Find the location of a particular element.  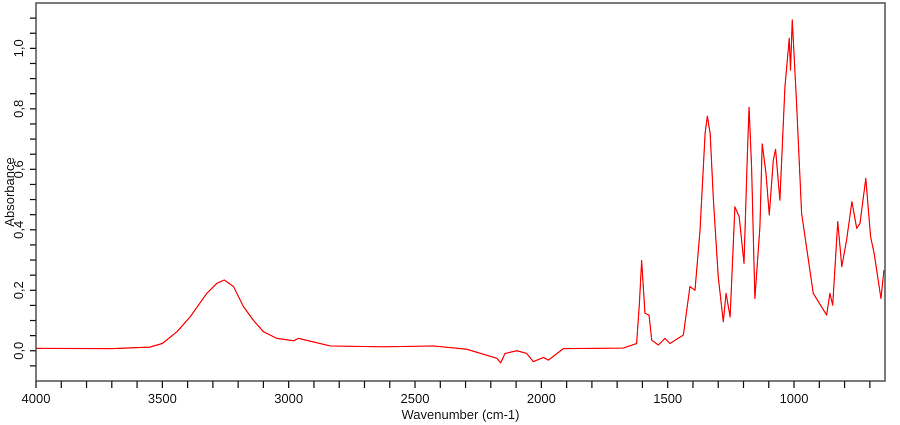

y-tick-label: 0,2 is located at coordinates (18, 290).